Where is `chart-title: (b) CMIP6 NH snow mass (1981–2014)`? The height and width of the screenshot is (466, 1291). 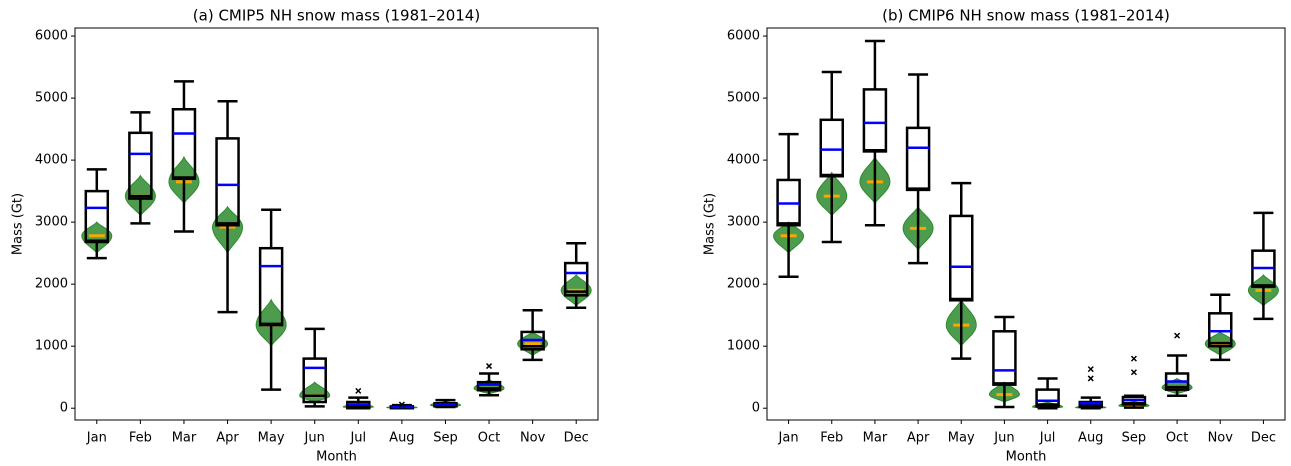 chart-title: (b) CMIP6 NH snow mass (1981–2014) is located at coordinates (1026, 16).